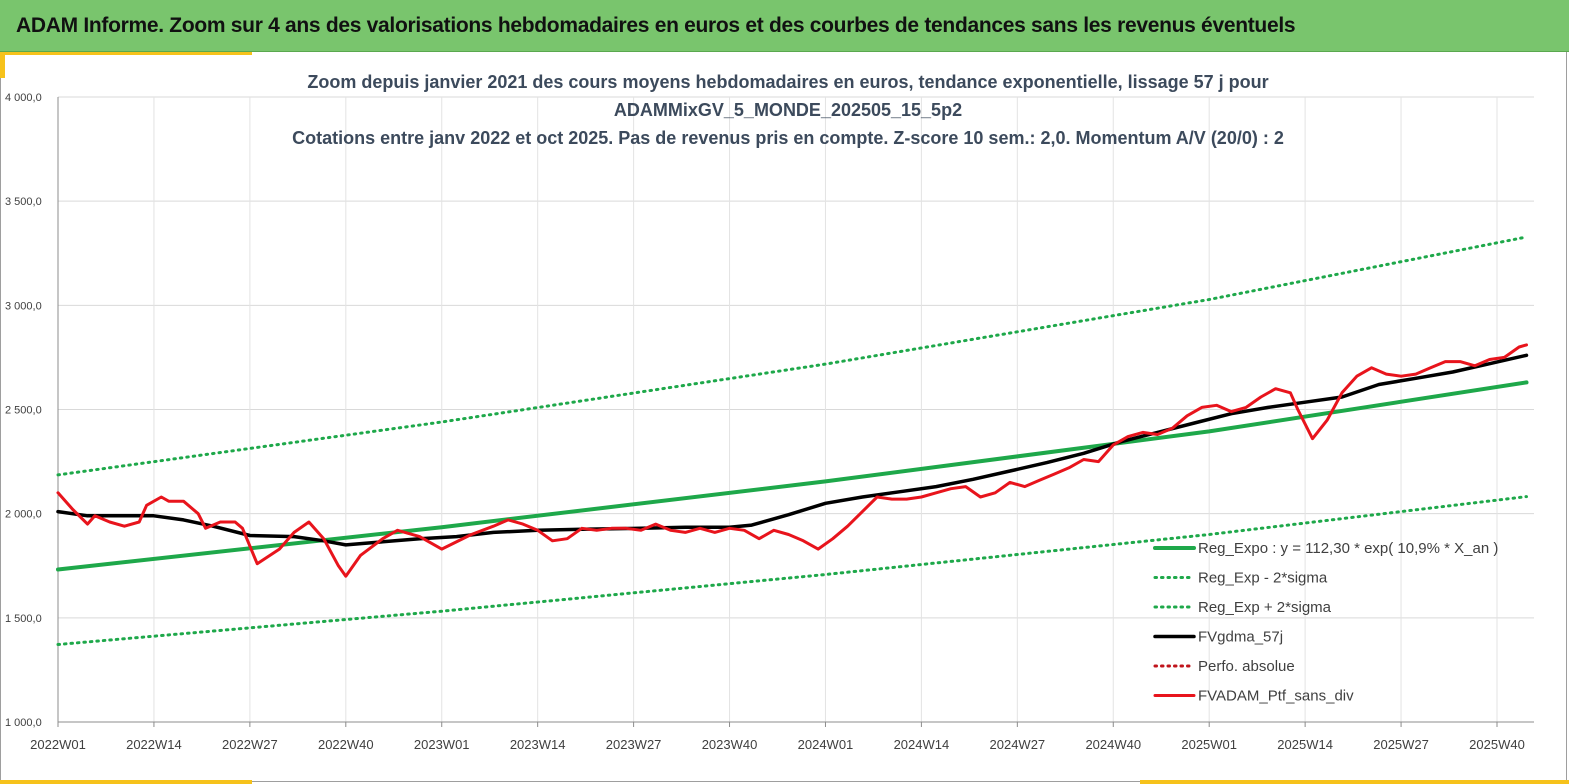  I want to click on y-tick-label: 3 000,0, so click(23, 306).